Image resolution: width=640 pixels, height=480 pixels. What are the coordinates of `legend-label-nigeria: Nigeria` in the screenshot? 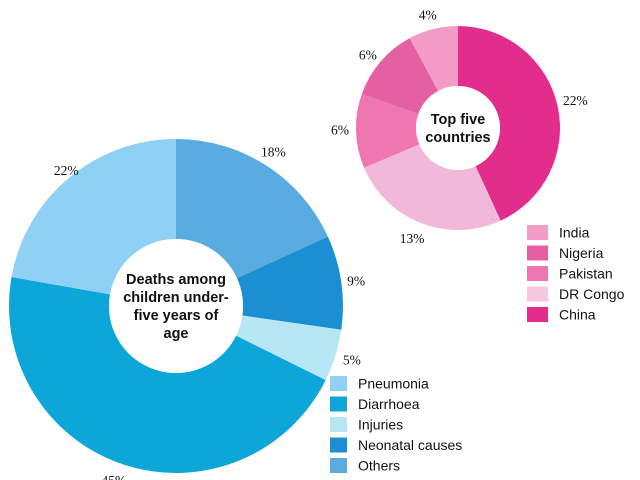 It's located at (581, 253).